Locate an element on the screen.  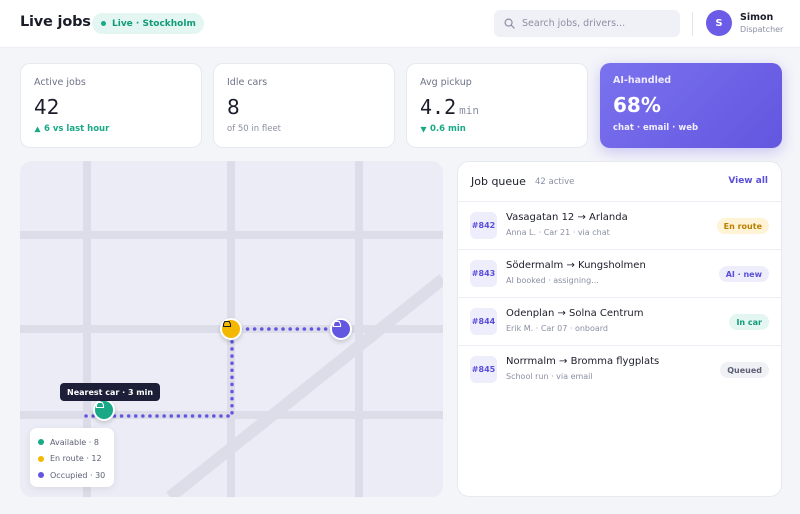
legend-item-occupied: Occupied · 30 is located at coordinates (76, 475).